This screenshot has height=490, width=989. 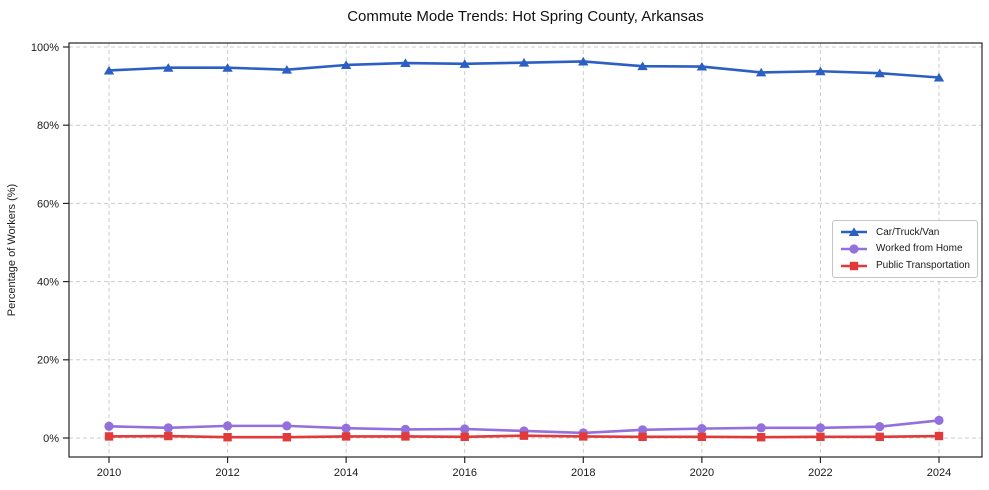 I want to click on legend-marker-square-icon, so click(x=854, y=265).